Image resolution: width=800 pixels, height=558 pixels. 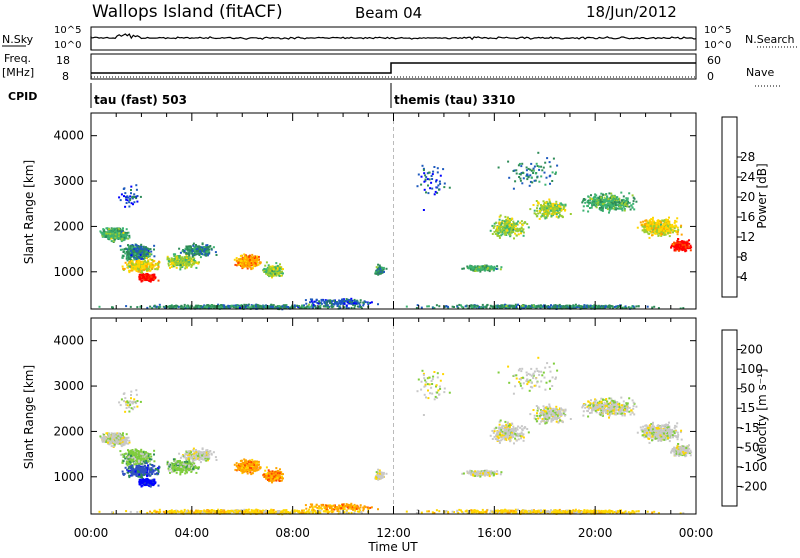 What do you see at coordinates (18, 72) in the screenshot?
I see `freq-unit: [MHz]` at bounding box center [18, 72].